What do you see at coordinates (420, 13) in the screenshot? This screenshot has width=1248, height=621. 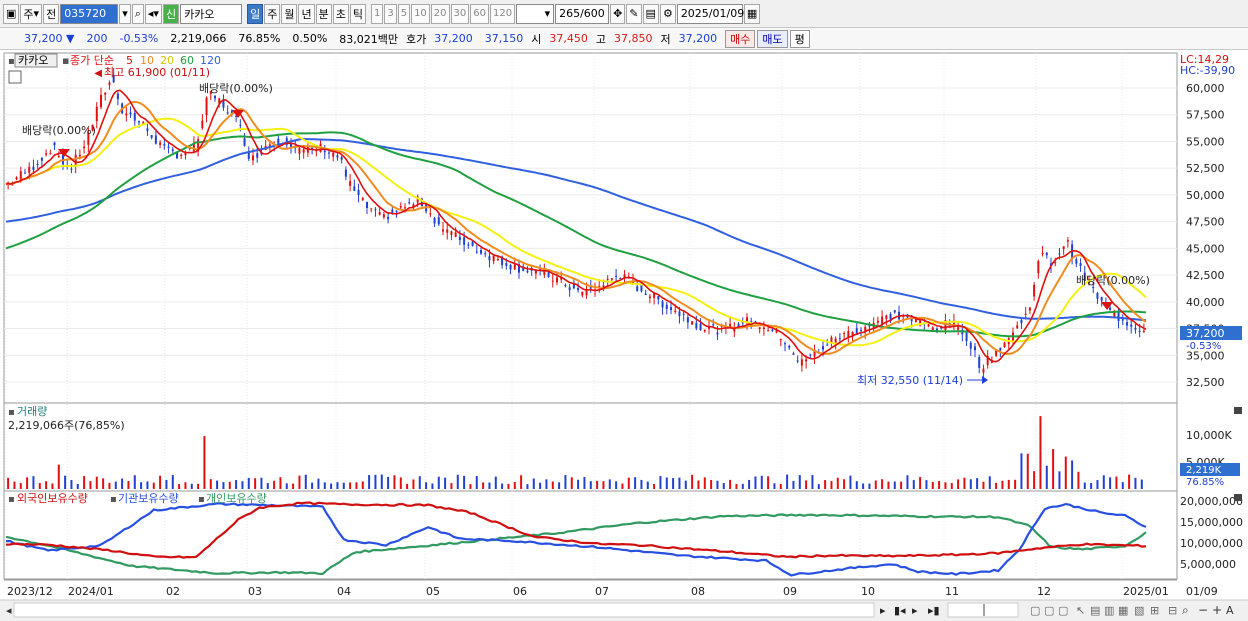 I see `interval-button: 10` at bounding box center [420, 13].